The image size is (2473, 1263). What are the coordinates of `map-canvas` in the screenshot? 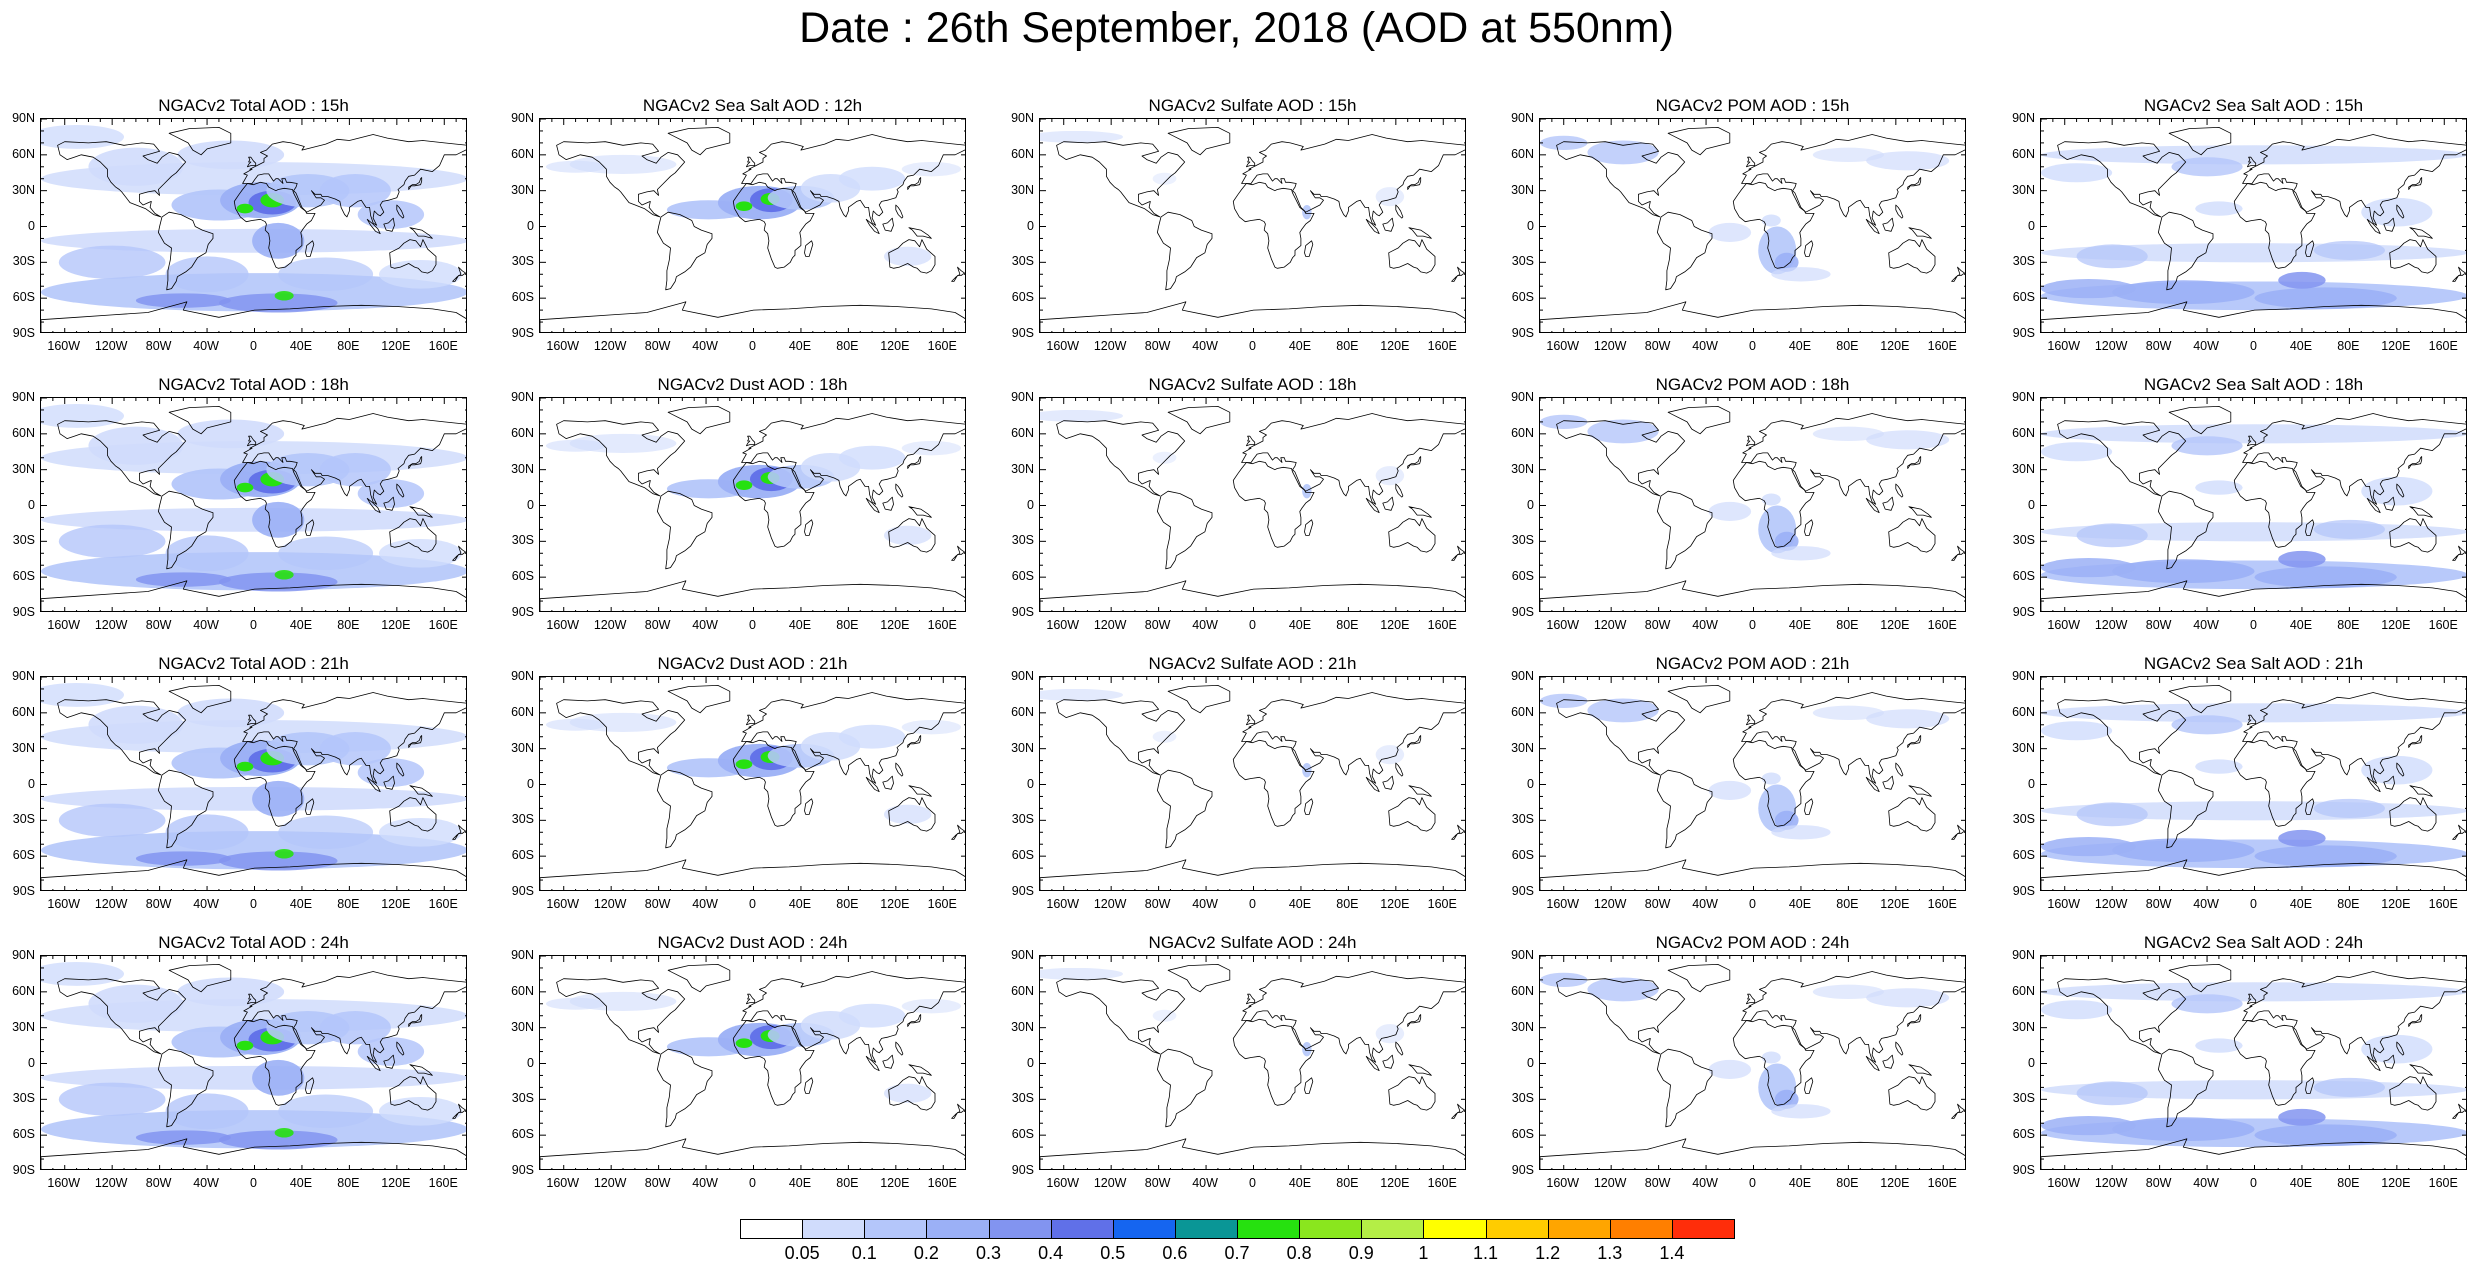 It's located at (1752, 1062).